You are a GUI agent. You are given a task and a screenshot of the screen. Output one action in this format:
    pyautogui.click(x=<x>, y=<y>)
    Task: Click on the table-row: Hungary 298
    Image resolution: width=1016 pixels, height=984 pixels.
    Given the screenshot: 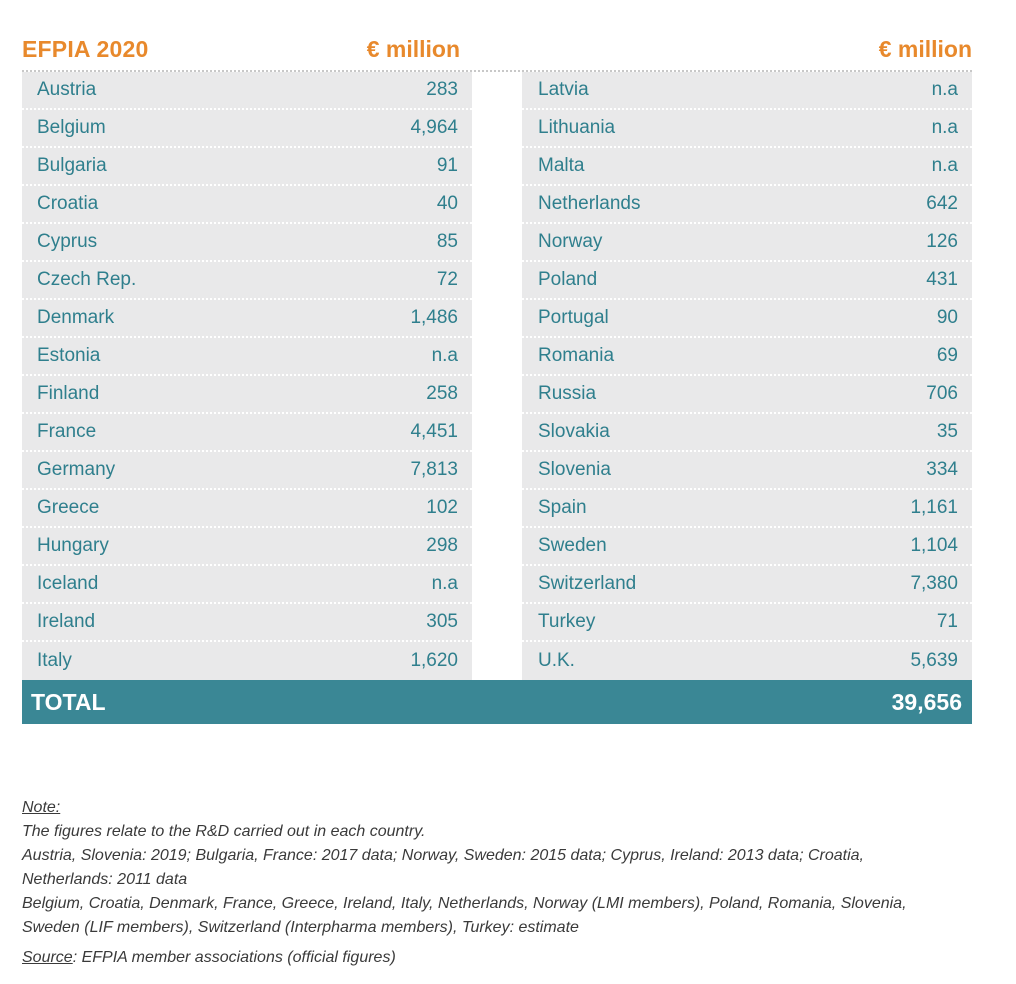 What is the action you would take?
    pyautogui.click(x=247, y=547)
    